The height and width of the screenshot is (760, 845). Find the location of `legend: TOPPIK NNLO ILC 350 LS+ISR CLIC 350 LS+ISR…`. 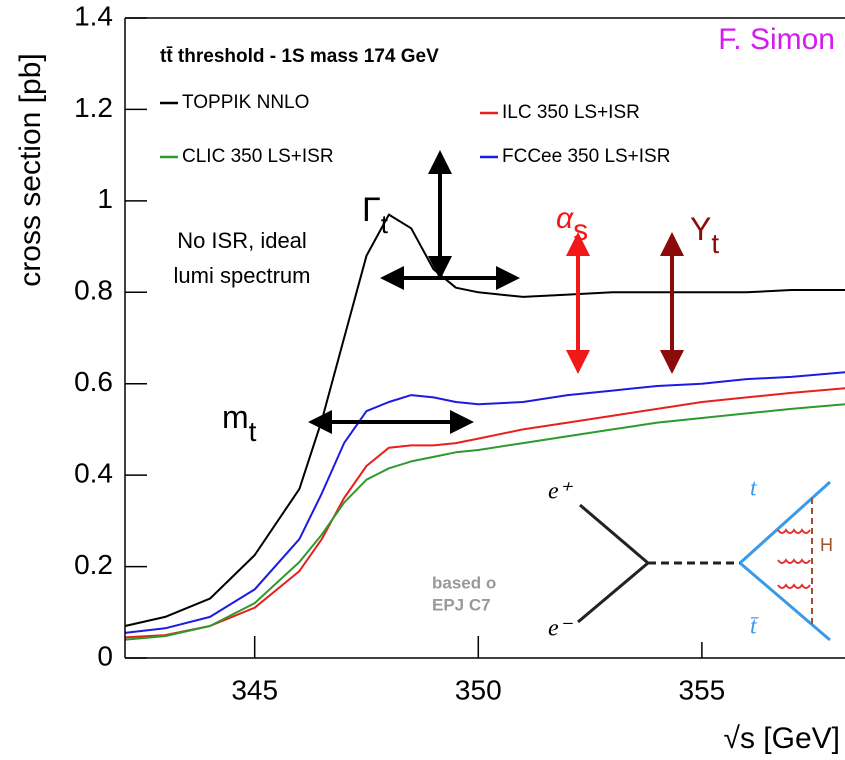

legend: TOPPIK NNLO ILC 350 LS+ISR CLIC 350 LS+ISR… is located at coordinates (415, 129).